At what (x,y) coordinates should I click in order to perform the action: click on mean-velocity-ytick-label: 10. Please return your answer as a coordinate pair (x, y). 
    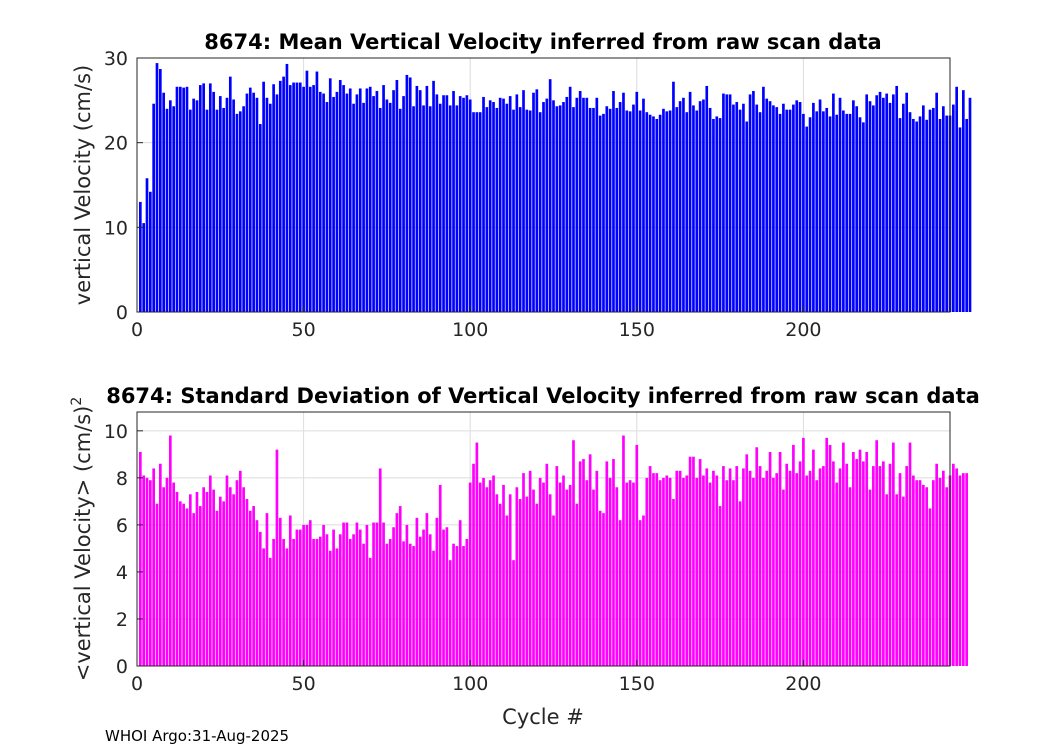
    Looking at the image, I should click on (116, 228).